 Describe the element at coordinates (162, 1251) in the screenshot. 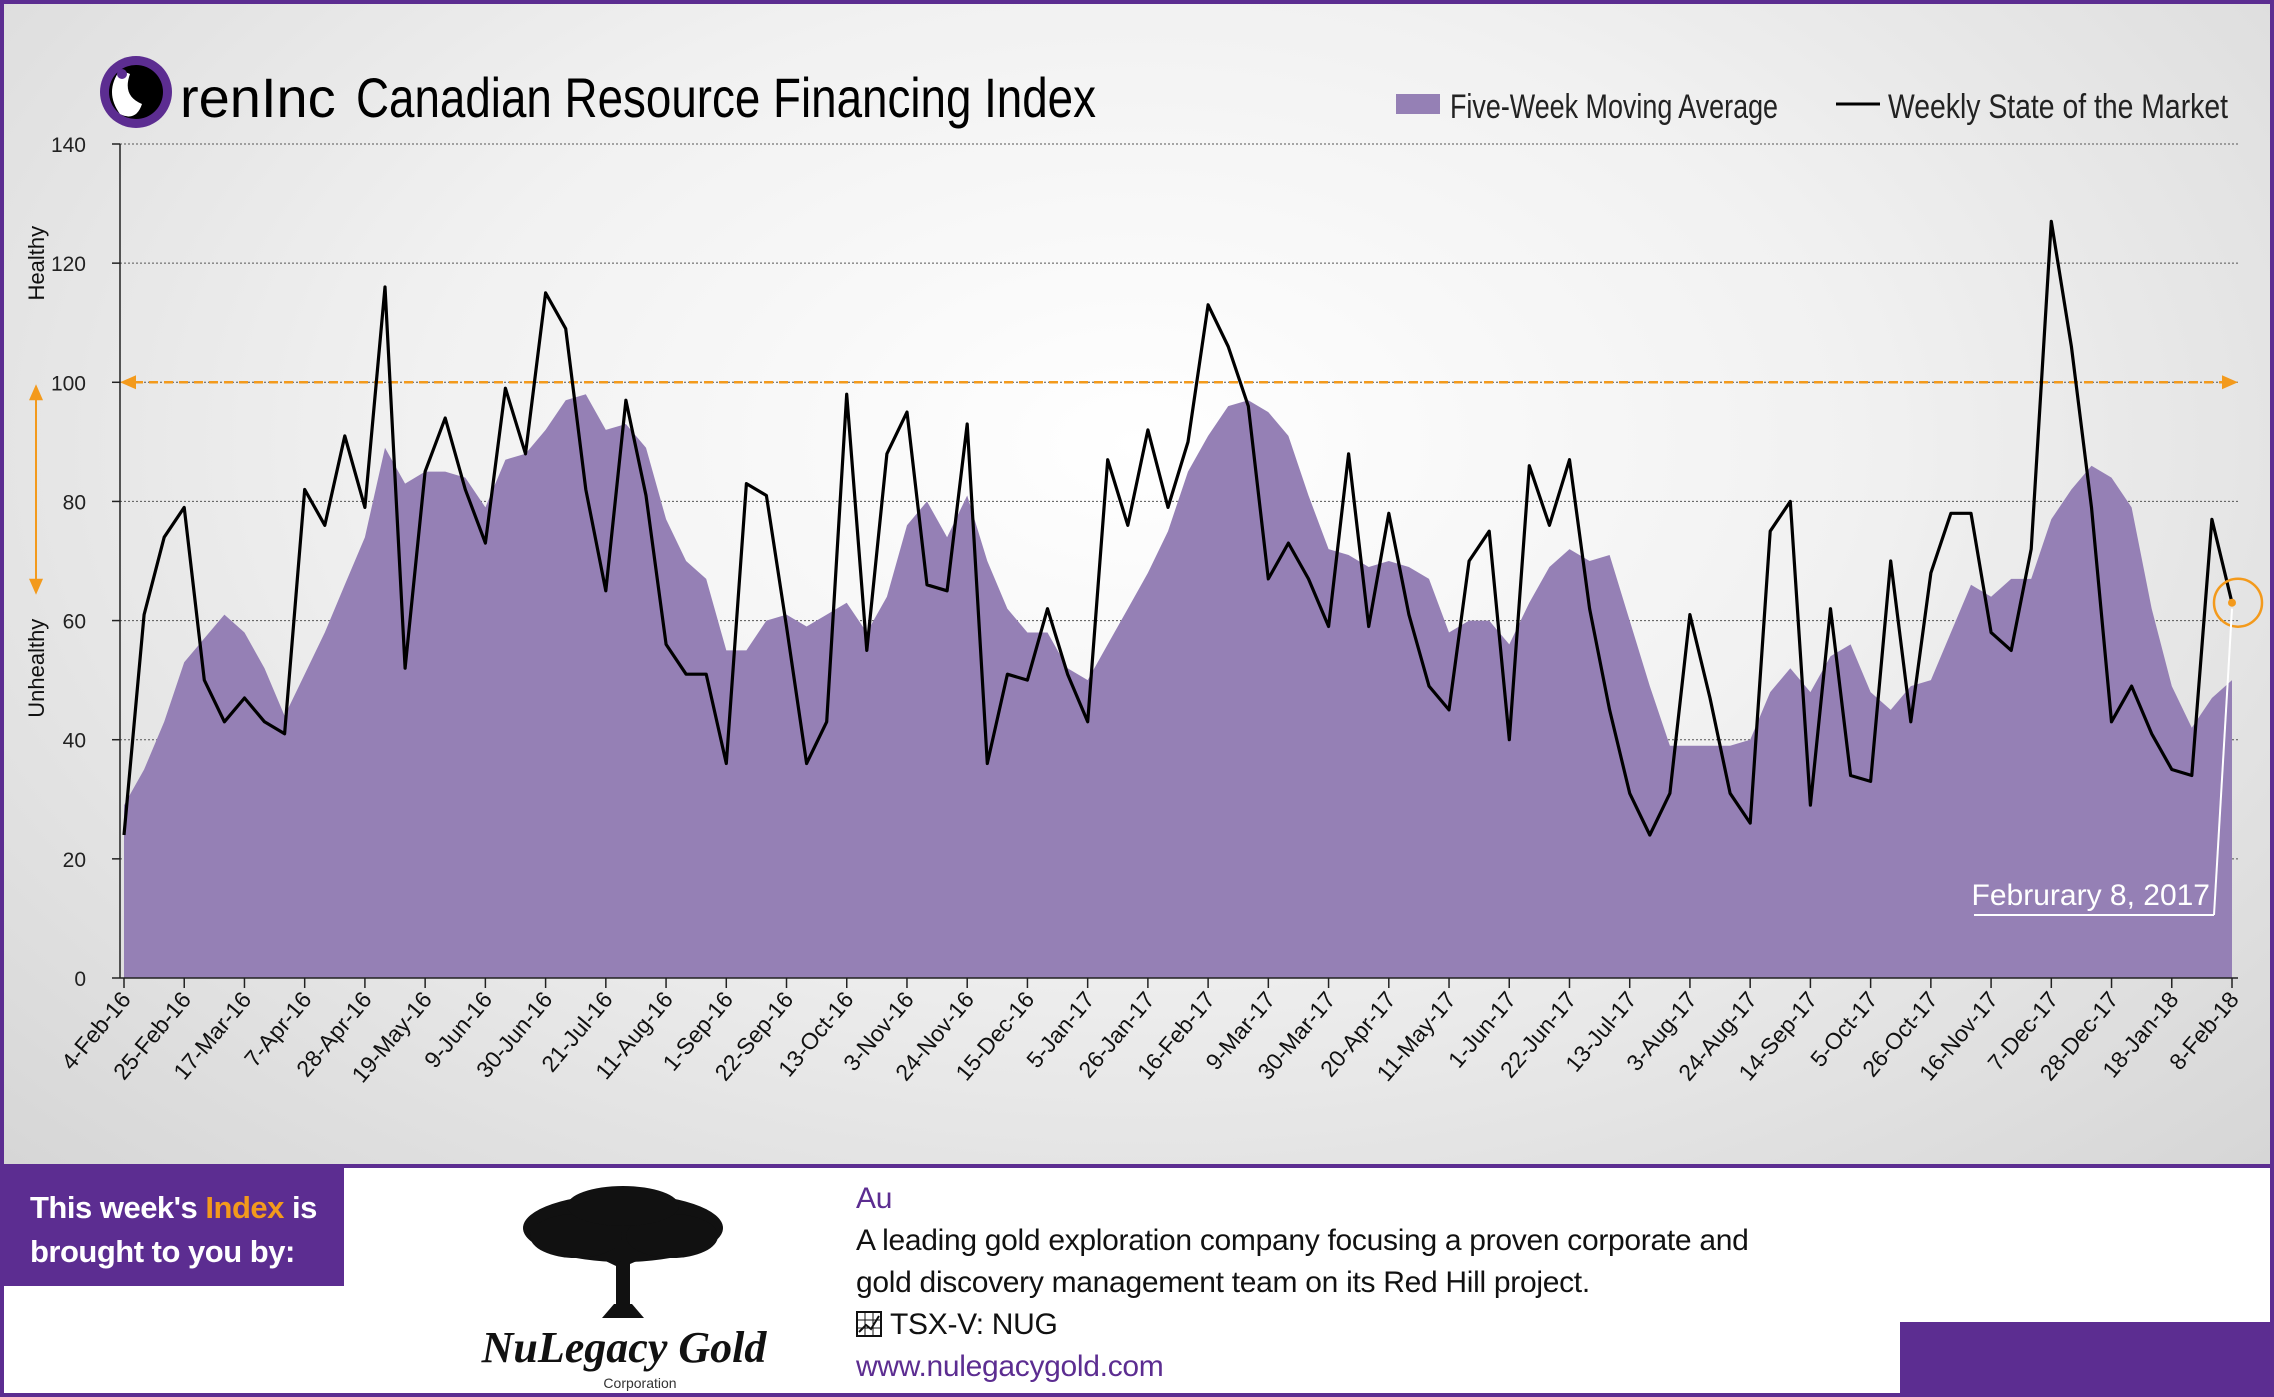

I see `sponsor-intro-line2: brought to you by:` at that location.